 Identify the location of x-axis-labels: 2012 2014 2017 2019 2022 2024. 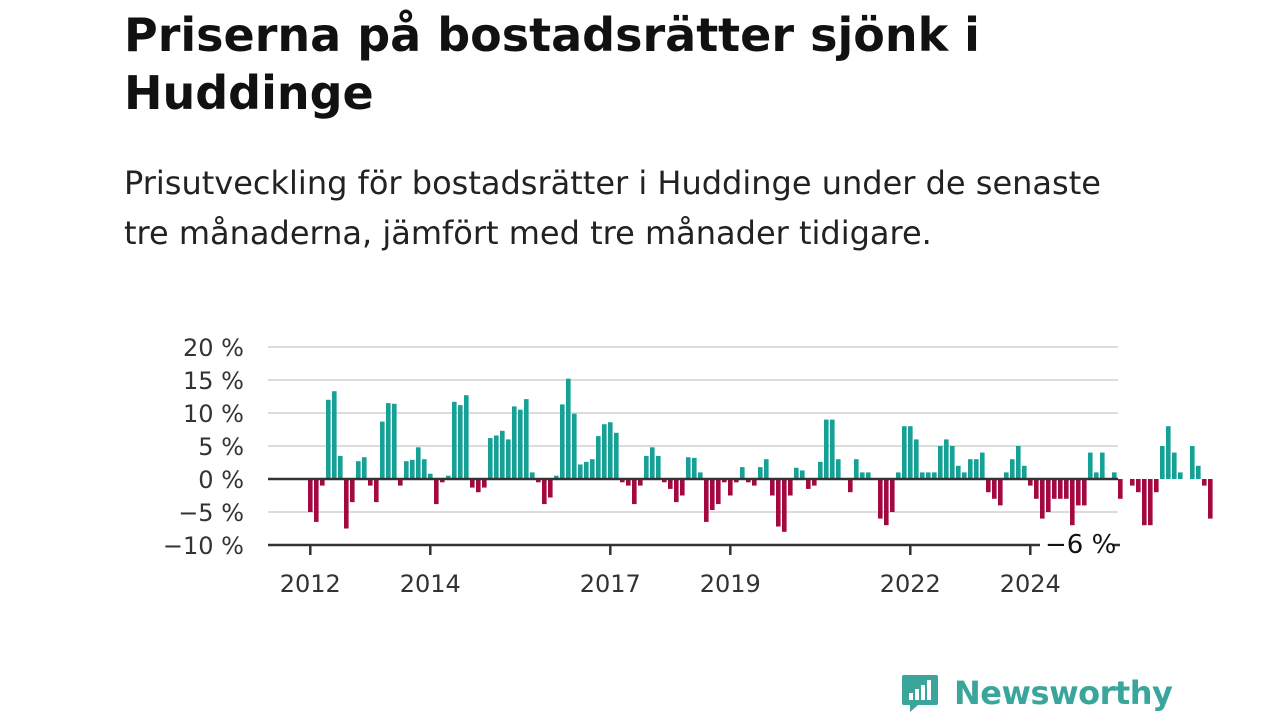
(670, 584).